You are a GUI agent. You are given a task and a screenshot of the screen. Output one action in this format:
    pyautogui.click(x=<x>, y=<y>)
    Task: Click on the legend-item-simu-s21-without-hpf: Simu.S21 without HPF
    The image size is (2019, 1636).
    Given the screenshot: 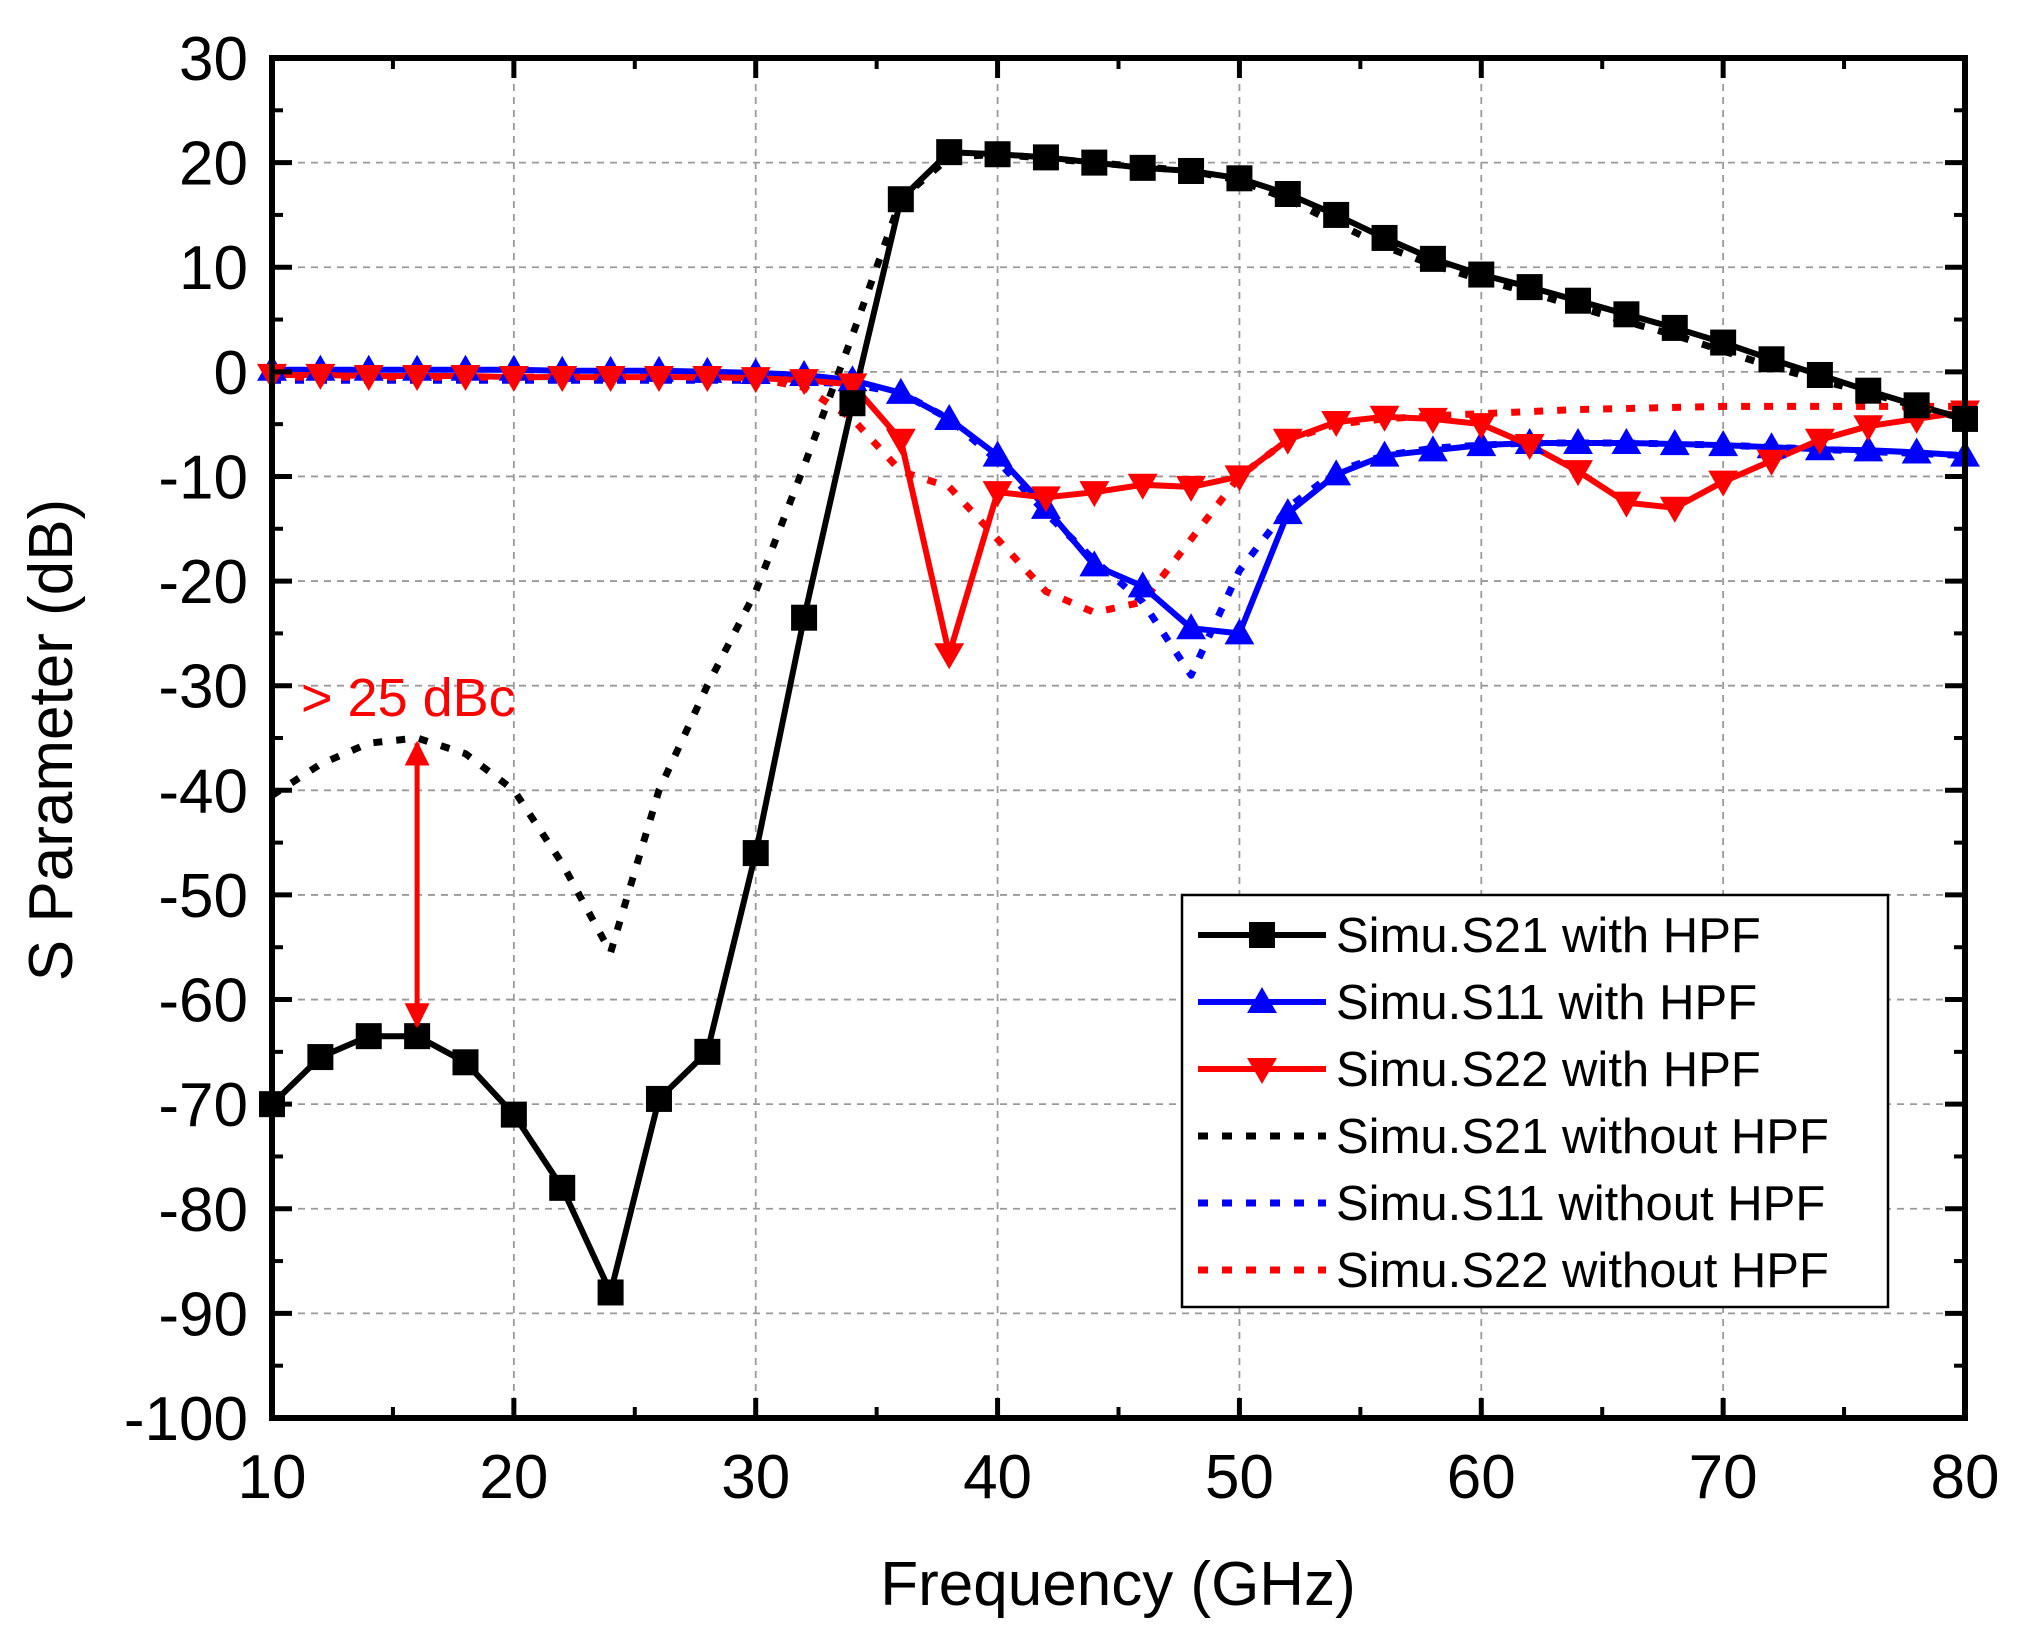 What is the action you would take?
    pyautogui.click(x=1513, y=1137)
    